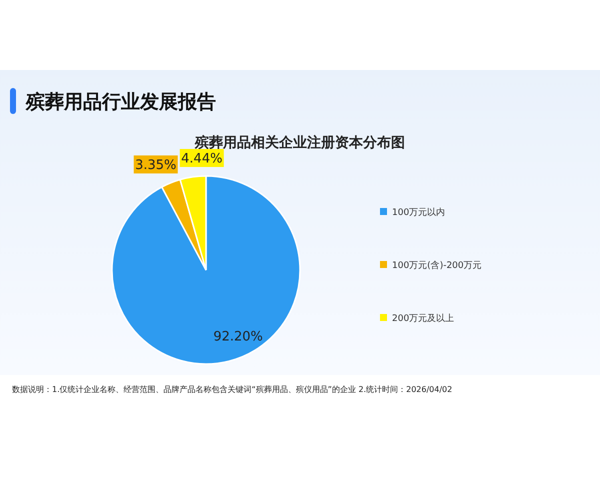  What do you see at coordinates (120, 102) in the screenshot?
I see `chart-title: 殡葬用品行业发展报告` at bounding box center [120, 102].